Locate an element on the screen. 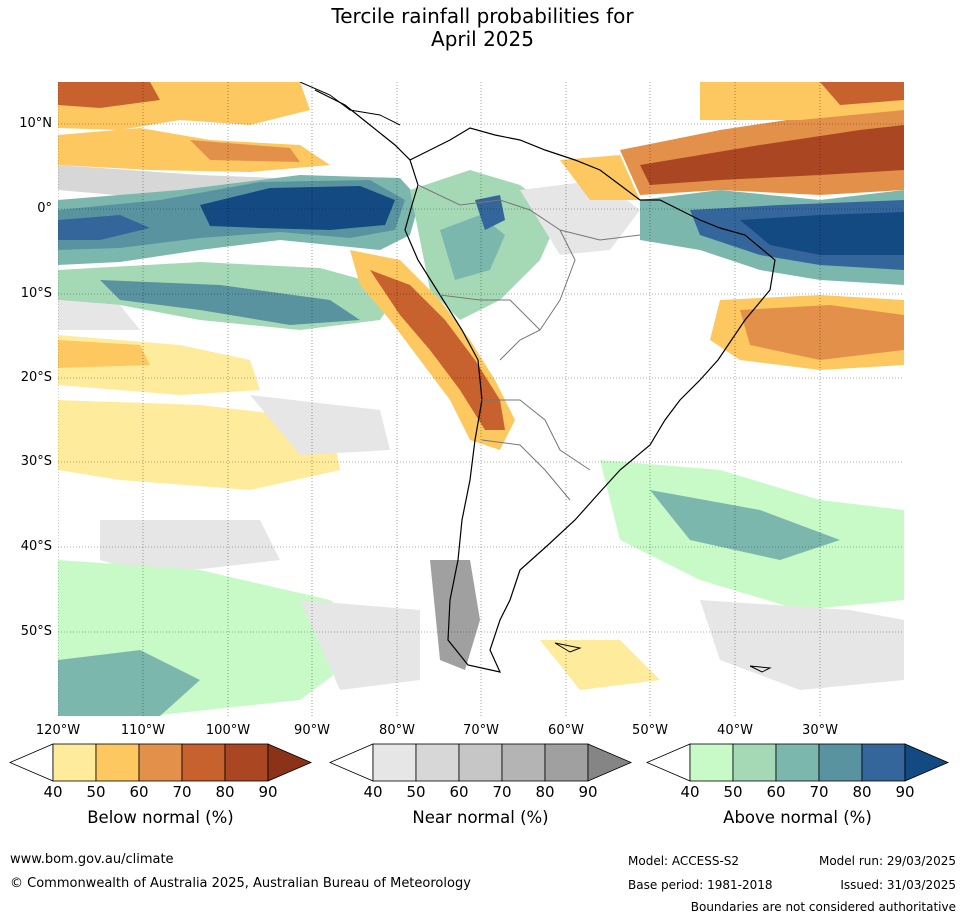 This screenshot has height=919, width=965. latitude-label: 10°N is located at coordinates (35, 123).